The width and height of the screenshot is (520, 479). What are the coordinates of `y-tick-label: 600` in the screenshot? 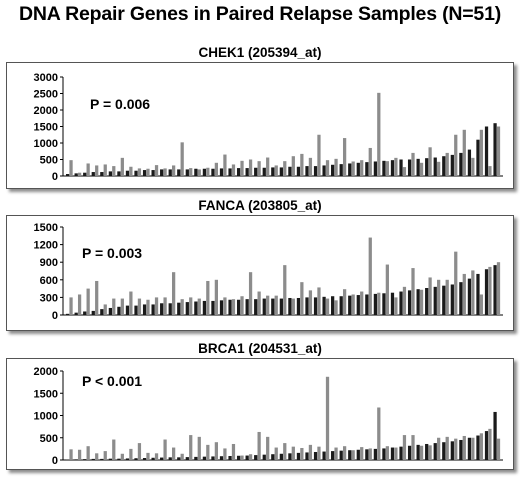 It's located at (49, 281).